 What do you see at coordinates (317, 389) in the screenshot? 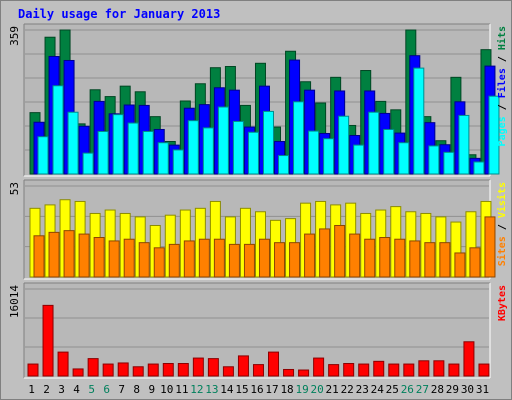
I see `x-tick-label: 20` at bounding box center [317, 389].